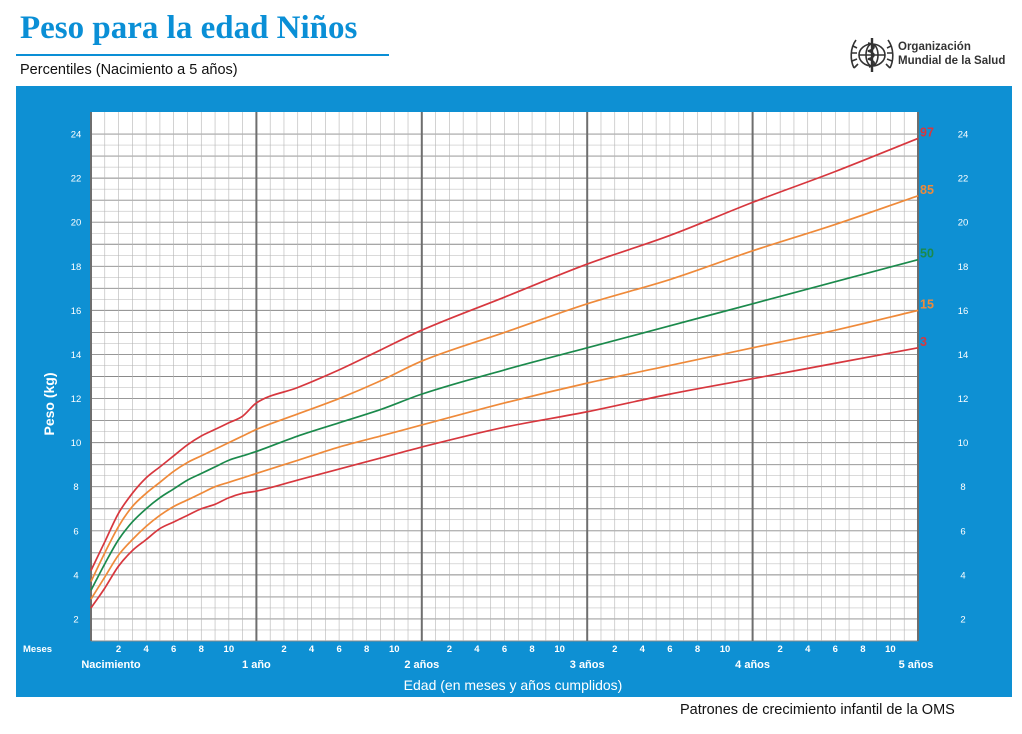 This screenshot has width=1022, height=734. What do you see at coordinates (963, 399) in the screenshot?
I see `y-tick-label-right: 12` at bounding box center [963, 399].